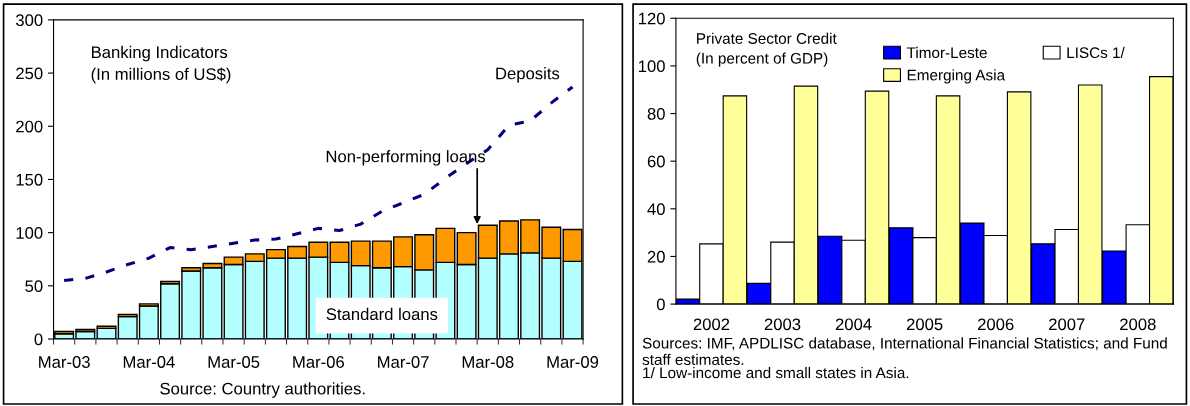 The width and height of the screenshot is (1190, 406). What do you see at coordinates (776, 373) in the screenshot?
I see `text: 1/ Low-income and small states in Asia.` at bounding box center [776, 373].